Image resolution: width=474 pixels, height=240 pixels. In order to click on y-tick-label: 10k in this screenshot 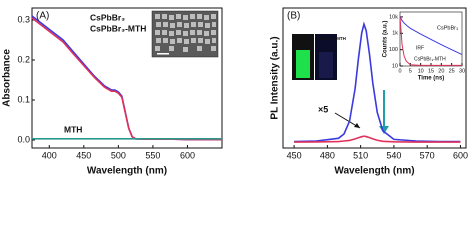, I will do `click(393, 17)`.